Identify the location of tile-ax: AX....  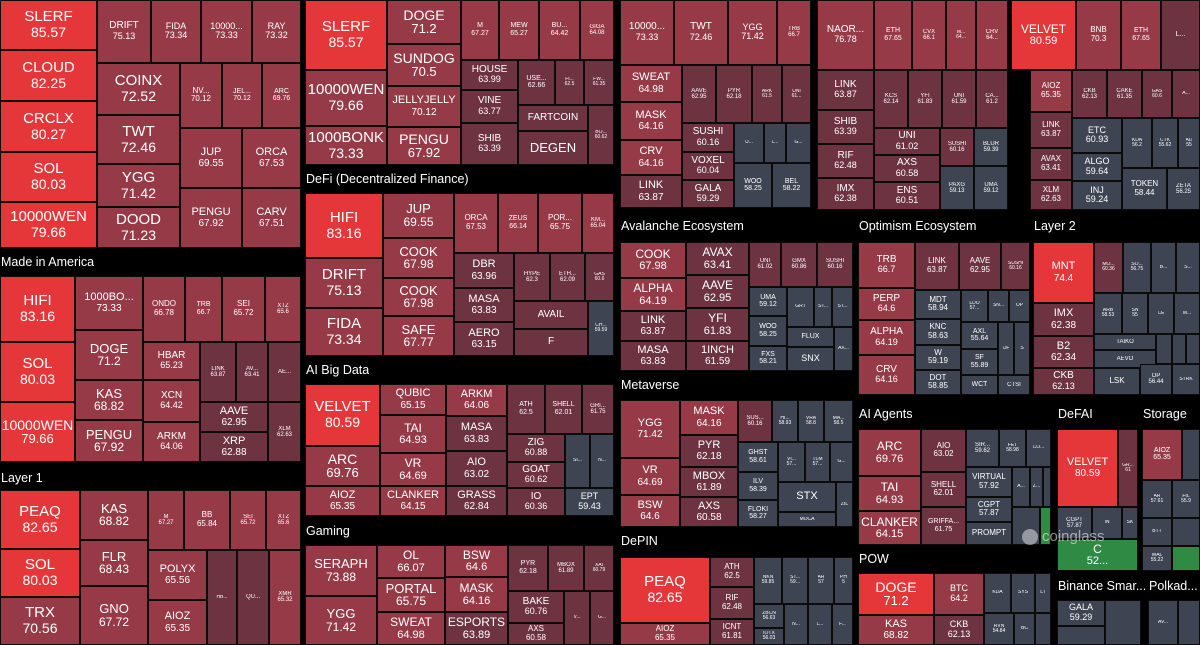
(843, 349).